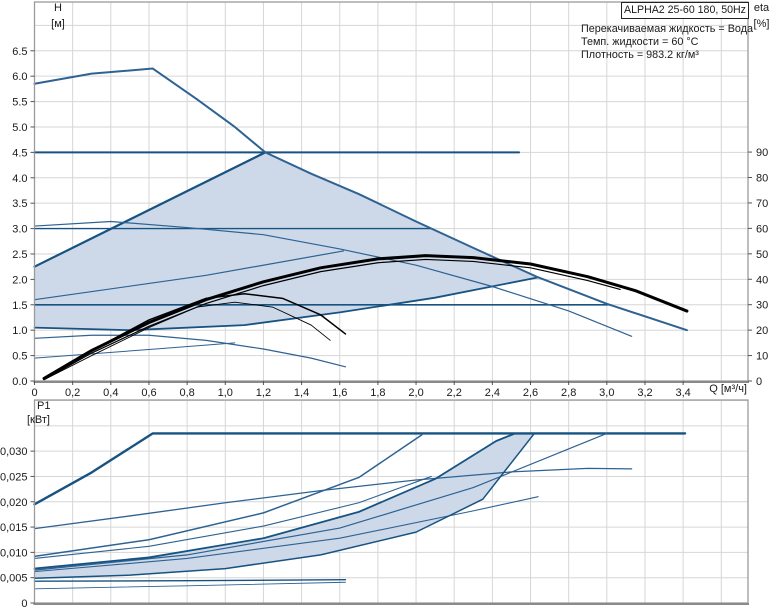  I want to click on svg-text: 0,005, so click(14, 579).